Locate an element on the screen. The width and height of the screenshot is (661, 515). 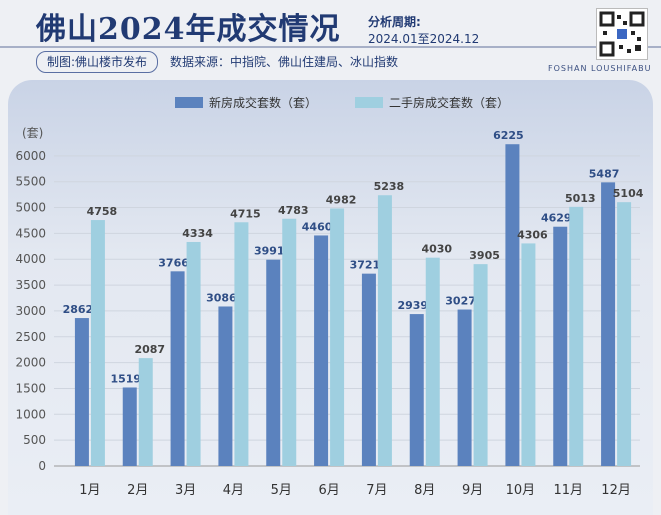
data-label: 3905 is located at coordinates (484, 255).